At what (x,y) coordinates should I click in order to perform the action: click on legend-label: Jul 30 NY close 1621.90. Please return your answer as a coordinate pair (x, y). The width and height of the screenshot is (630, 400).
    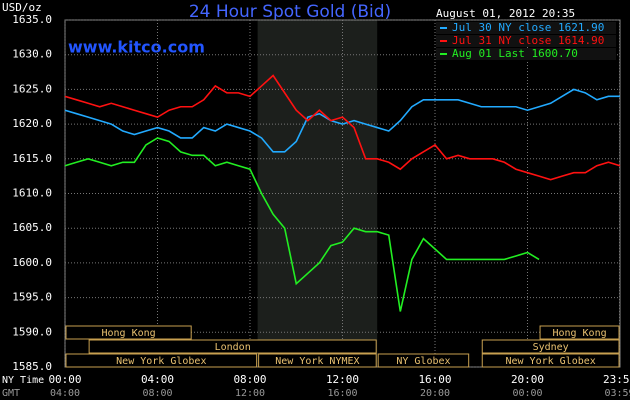
    Looking at the image, I should click on (528, 27).